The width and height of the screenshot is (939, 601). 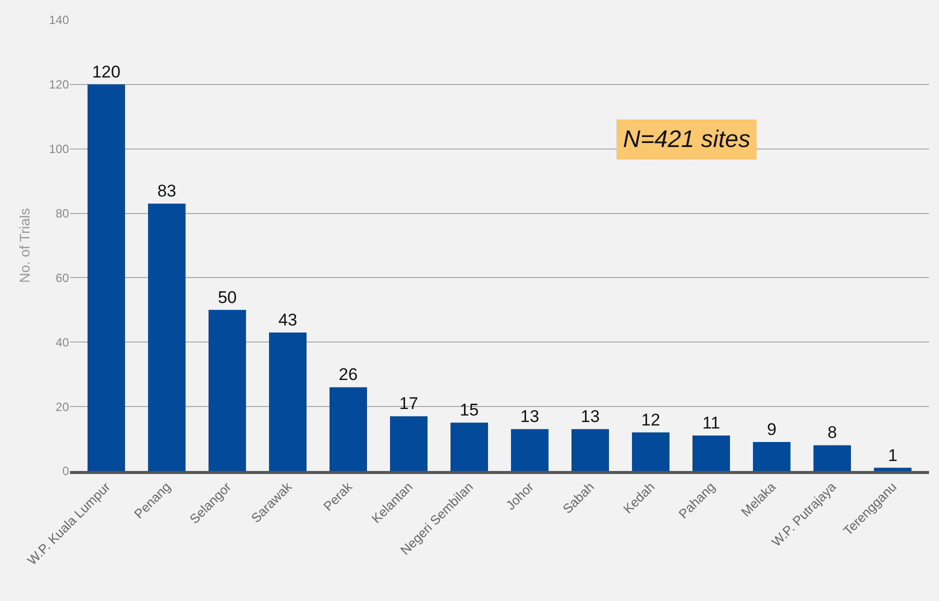 What do you see at coordinates (63, 277) in the screenshot?
I see `y-tick-label: 60` at bounding box center [63, 277].